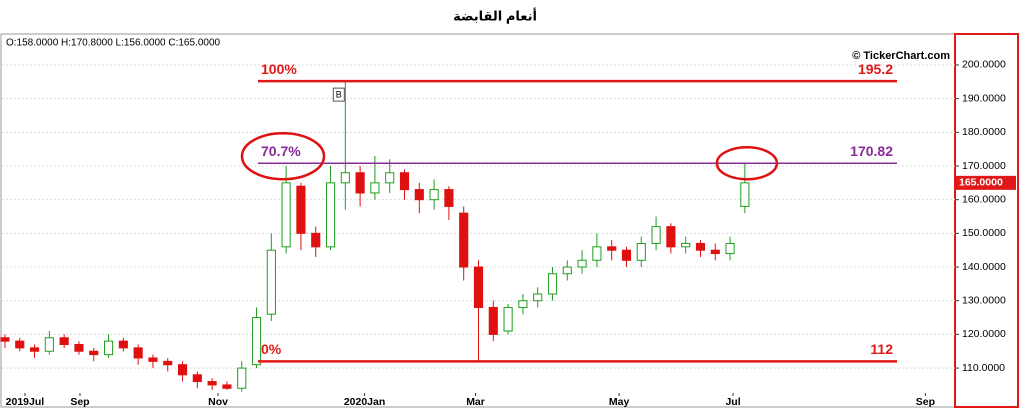 This screenshot has width=1020, height=409. Describe the element at coordinates (981, 183) in the screenshot. I see `last-price-label: 165.0000` at that location.